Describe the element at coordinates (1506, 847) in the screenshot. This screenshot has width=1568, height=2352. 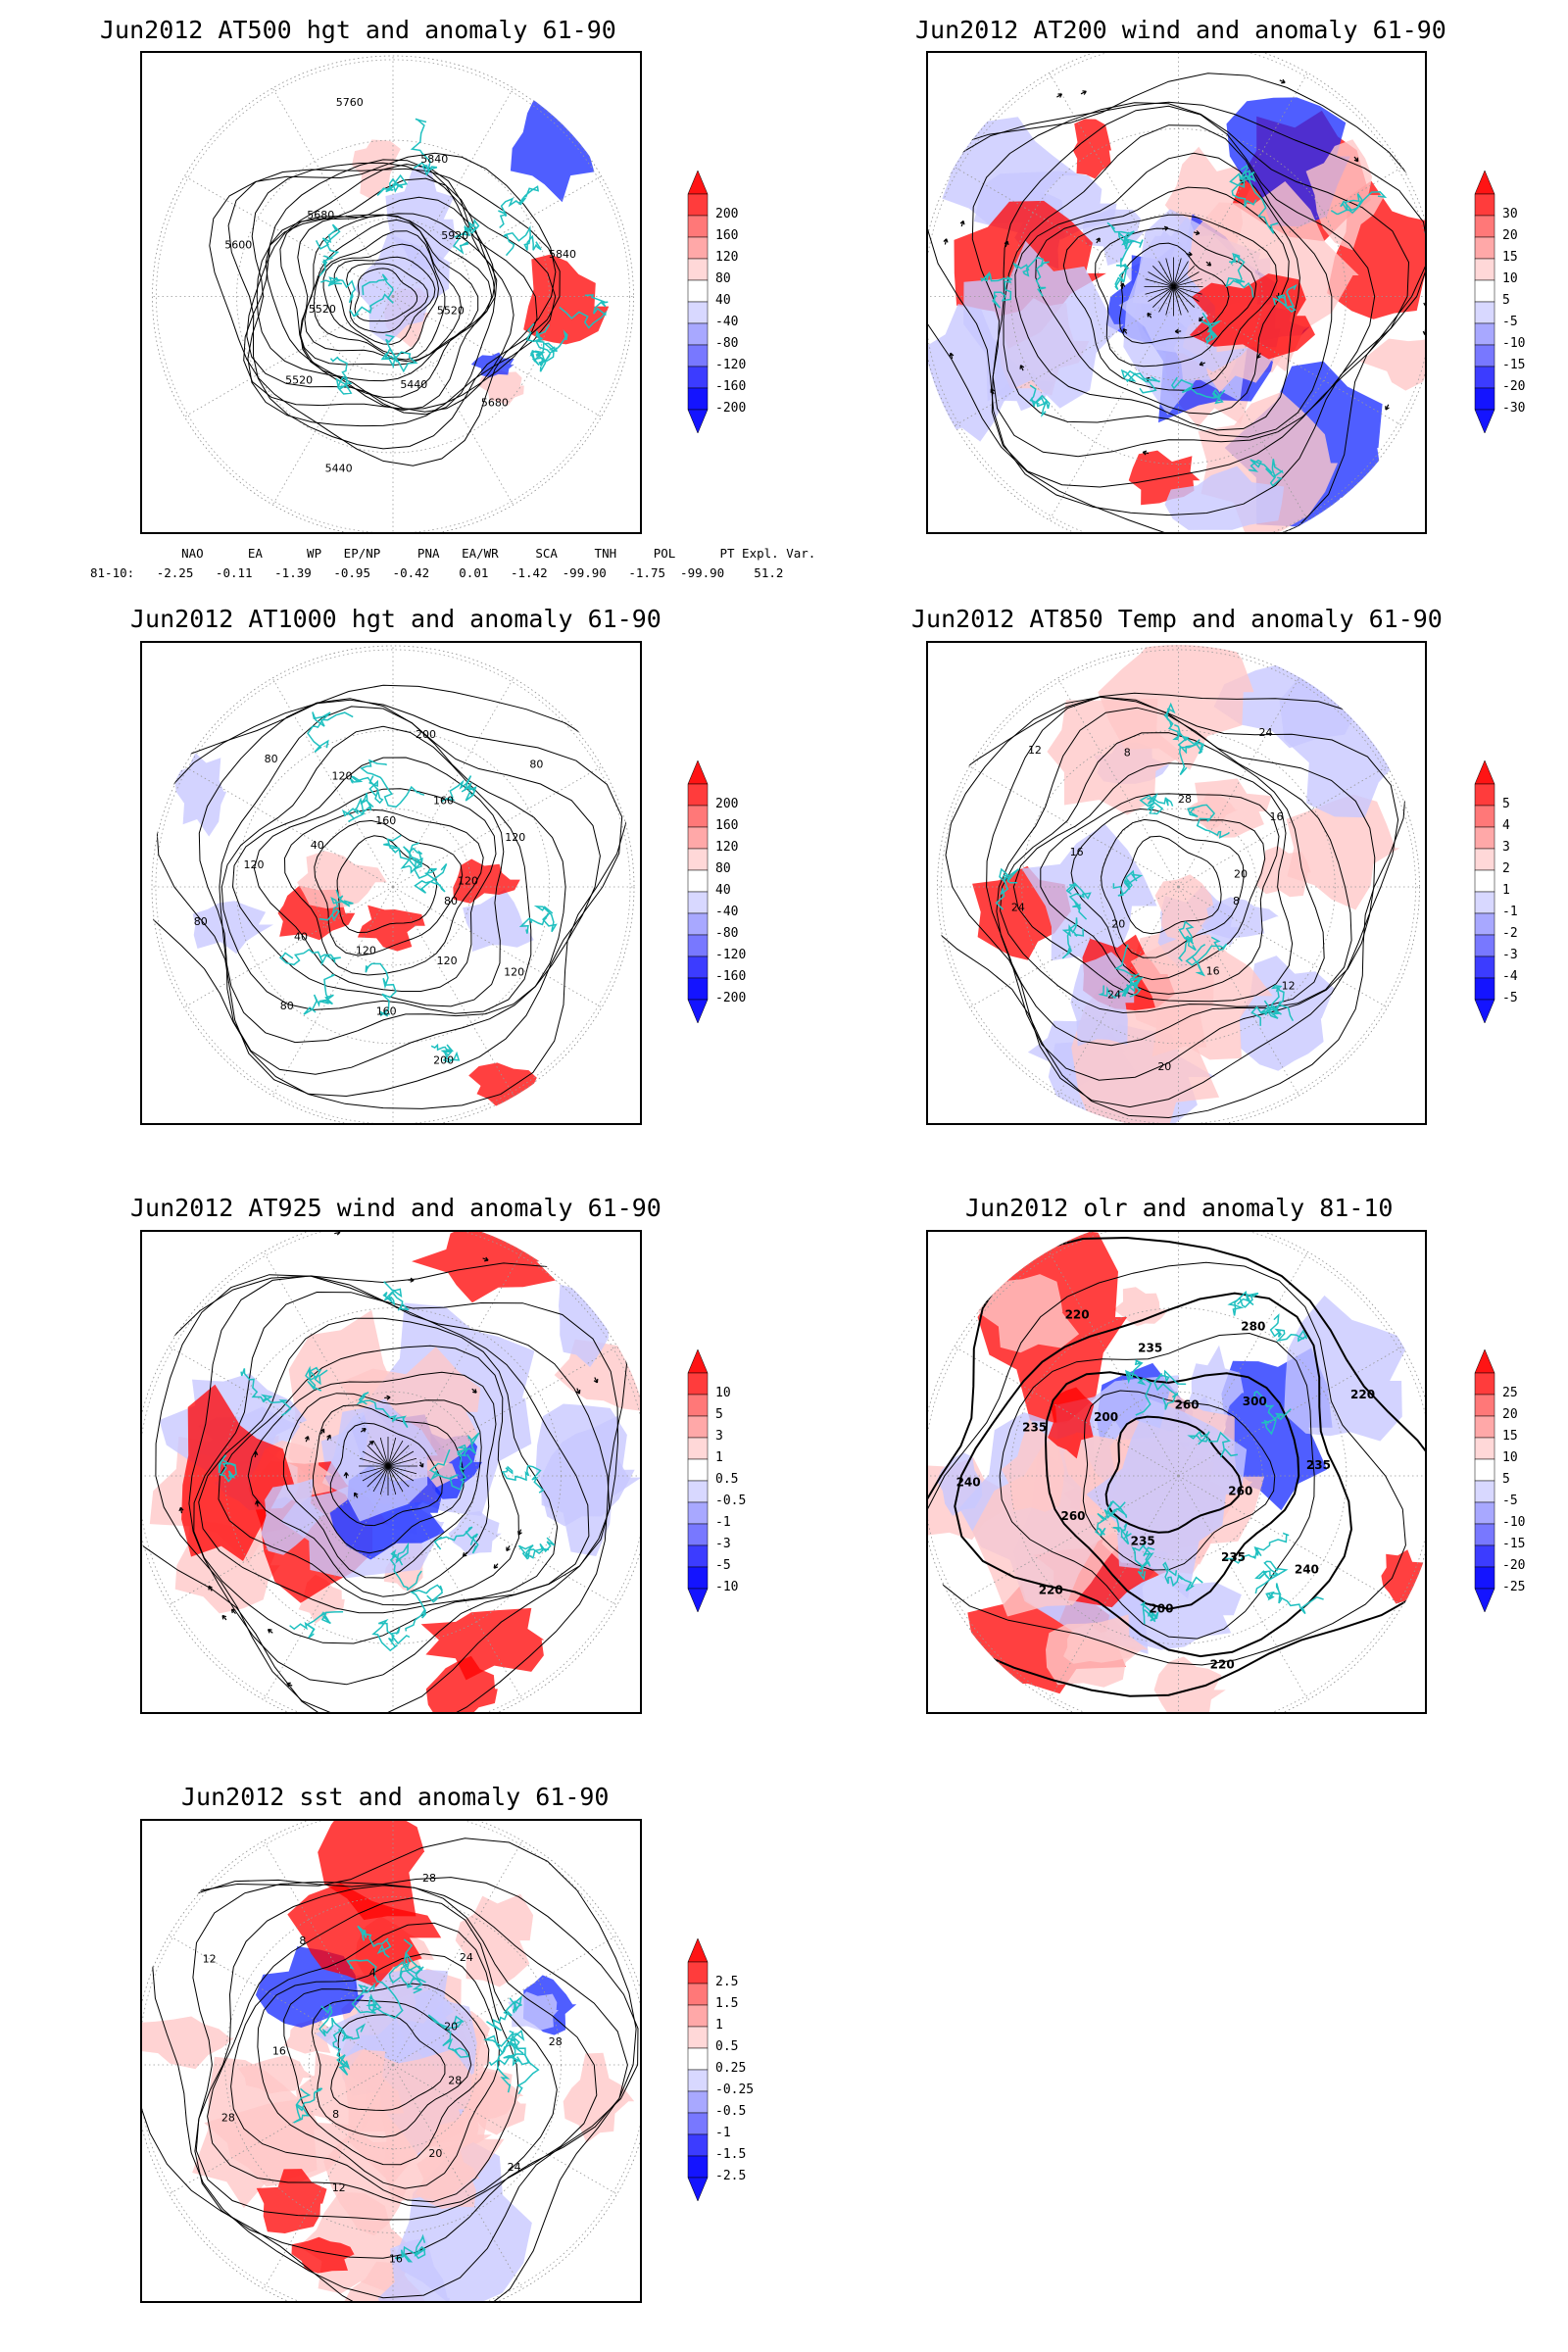
I see `colorbar-tick-label: 3` at that location.